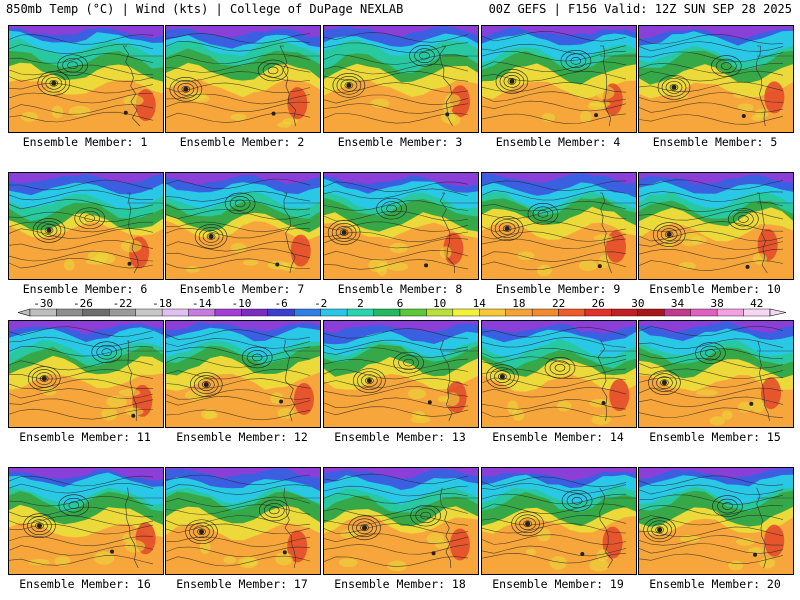  What do you see at coordinates (24, 312) in the screenshot?
I see `colorbar-left-arrow` at bounding box center [24, 312].